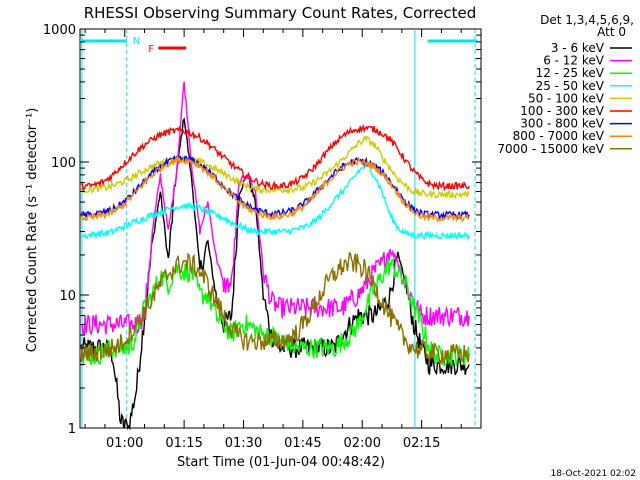  I want to click on y-tick-label: 1, so click(72, 429).